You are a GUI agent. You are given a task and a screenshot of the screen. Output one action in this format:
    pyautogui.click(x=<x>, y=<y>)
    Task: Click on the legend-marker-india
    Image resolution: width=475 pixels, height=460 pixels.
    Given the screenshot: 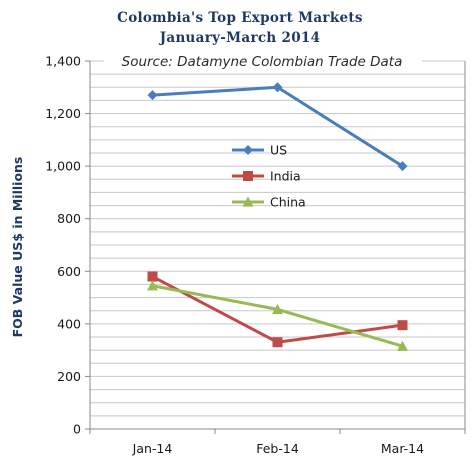 What is the action you would take?
    pyautogui.click(x=248, y=176)
    